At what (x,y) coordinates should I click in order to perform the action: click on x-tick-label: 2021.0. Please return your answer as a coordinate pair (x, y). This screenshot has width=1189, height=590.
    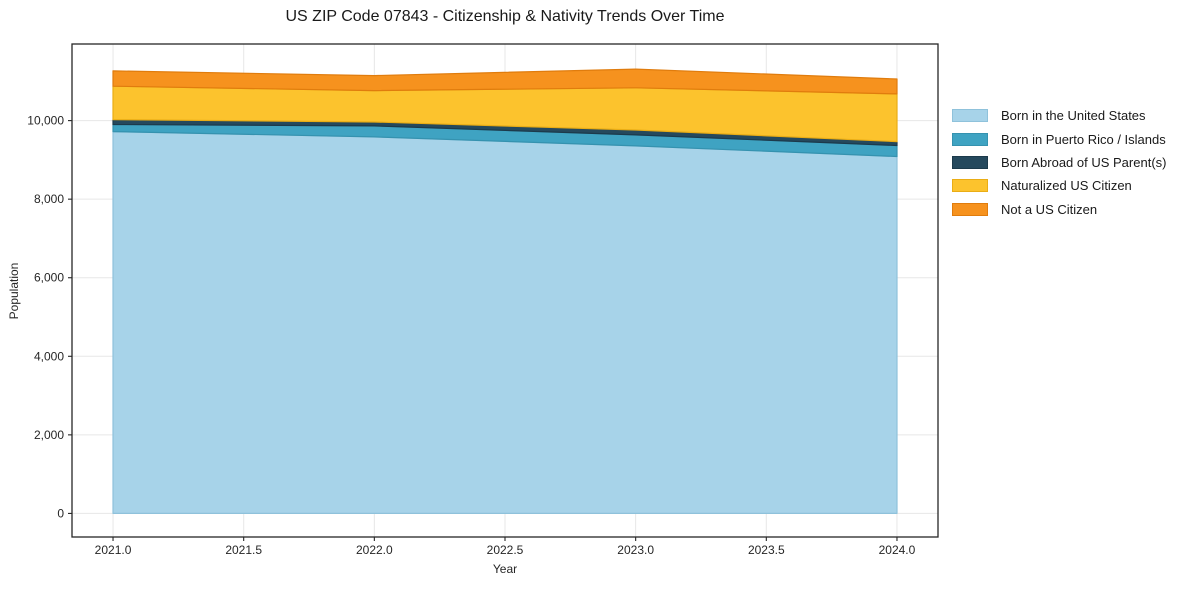
    Looking at the image, I should click on (113, 550).